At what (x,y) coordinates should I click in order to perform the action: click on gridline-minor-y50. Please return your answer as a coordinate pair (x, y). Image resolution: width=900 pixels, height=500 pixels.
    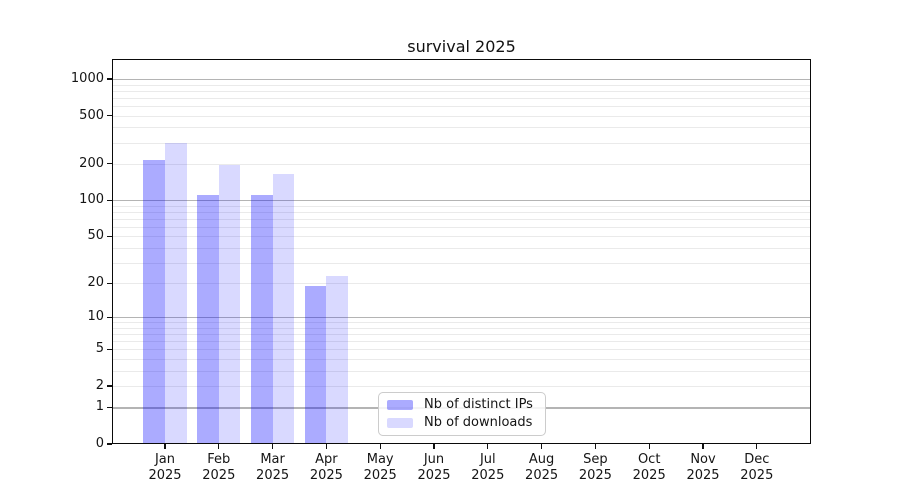
    Looking at the image, I should click on (461, 237).